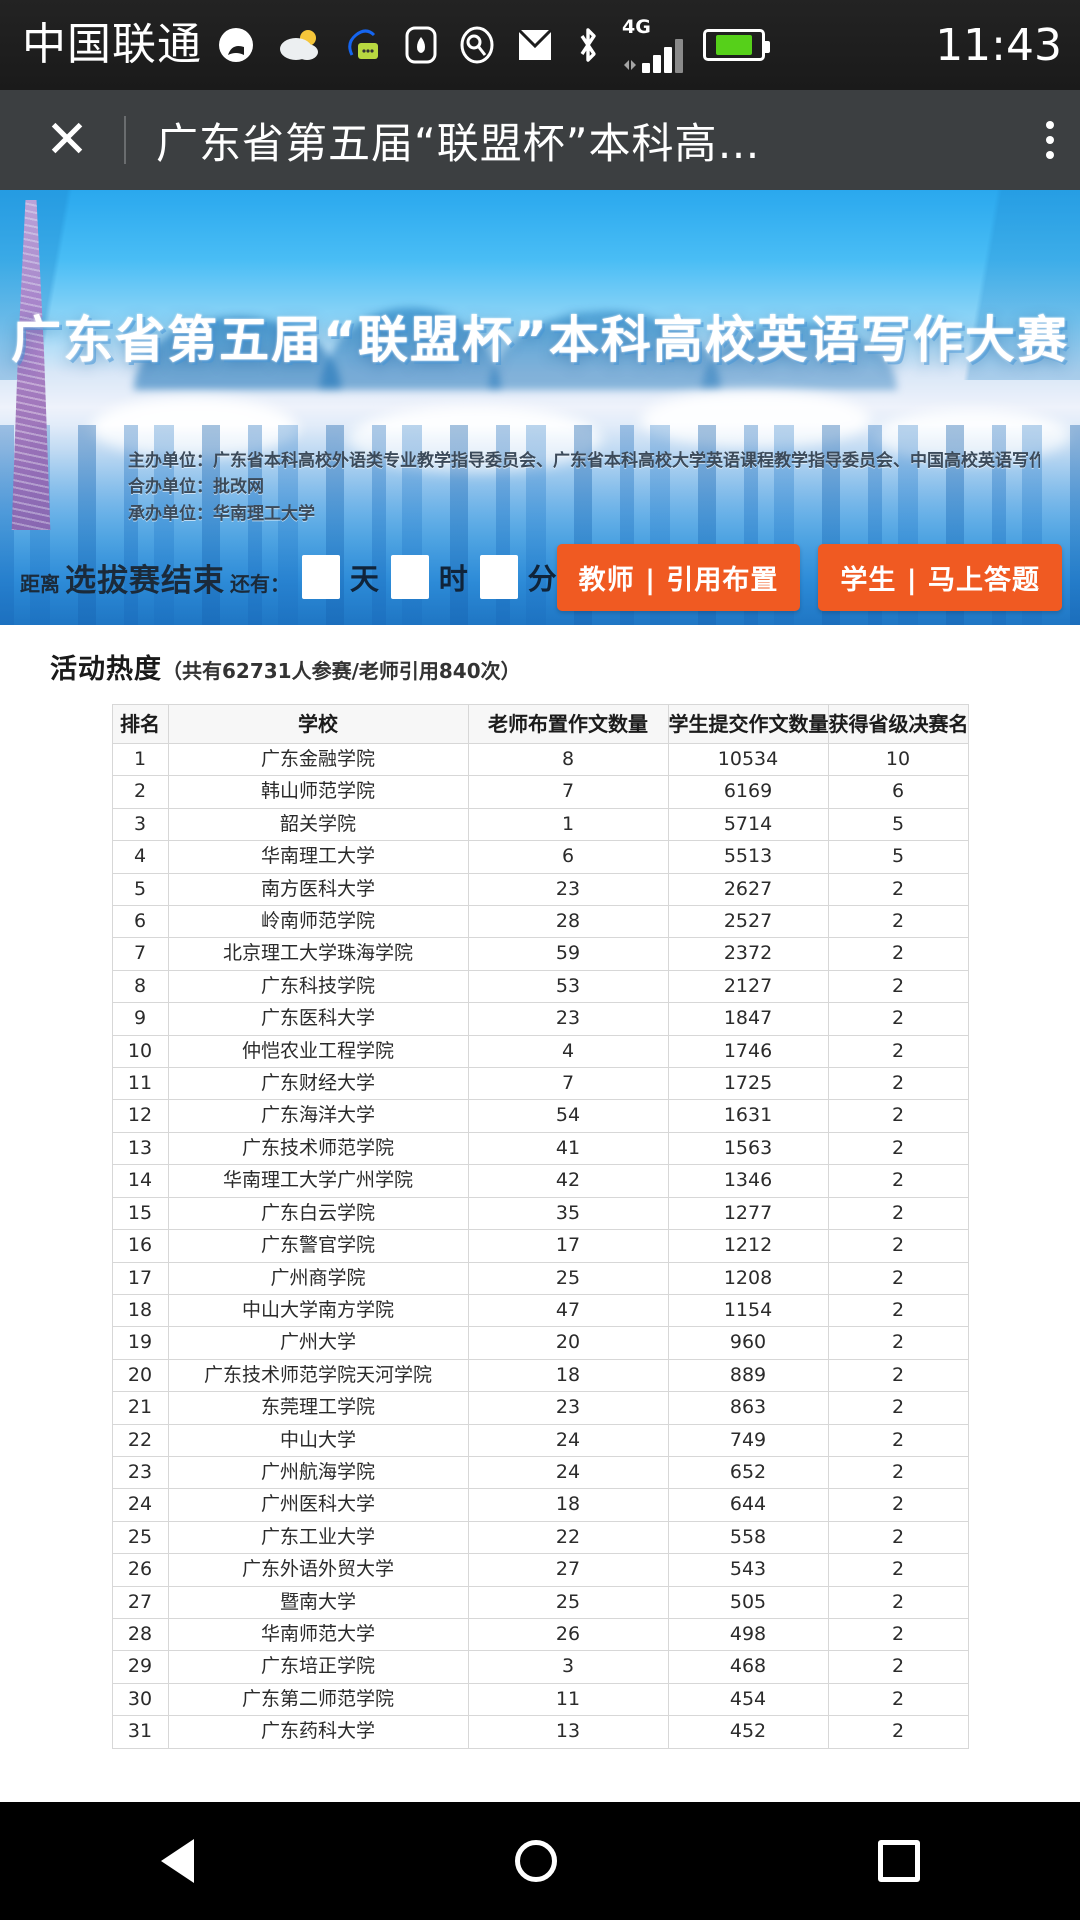 The width and height of the screenshot is (1080, 1920). Describe the element at coordinates (568, 1213) in the screenshot. I see `cell-teacher-assigned: 35` at that location.